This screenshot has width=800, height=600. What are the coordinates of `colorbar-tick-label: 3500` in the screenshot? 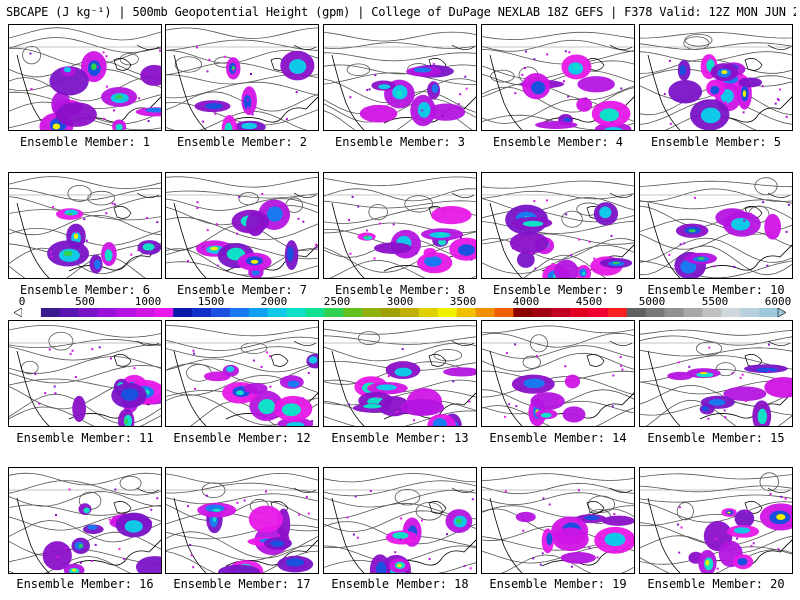 It's located at (463, 301).